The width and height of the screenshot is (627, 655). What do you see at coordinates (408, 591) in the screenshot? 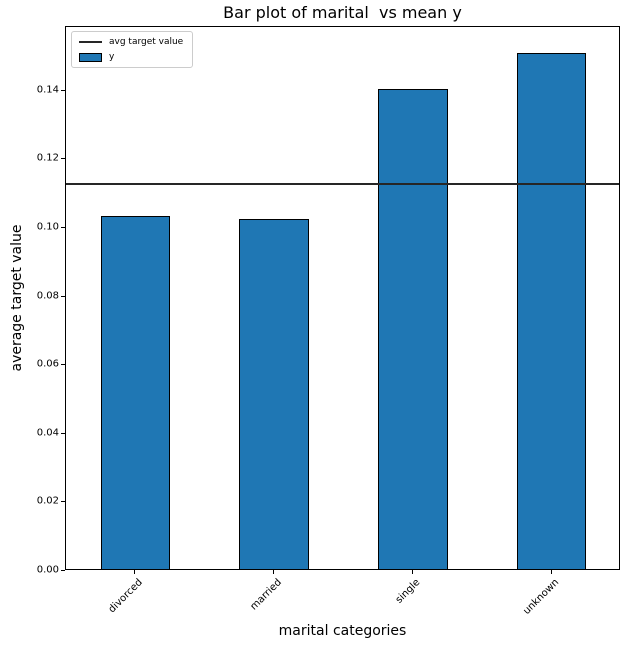
I see `xtick-label-single: single` at bounding box center [408, 591].